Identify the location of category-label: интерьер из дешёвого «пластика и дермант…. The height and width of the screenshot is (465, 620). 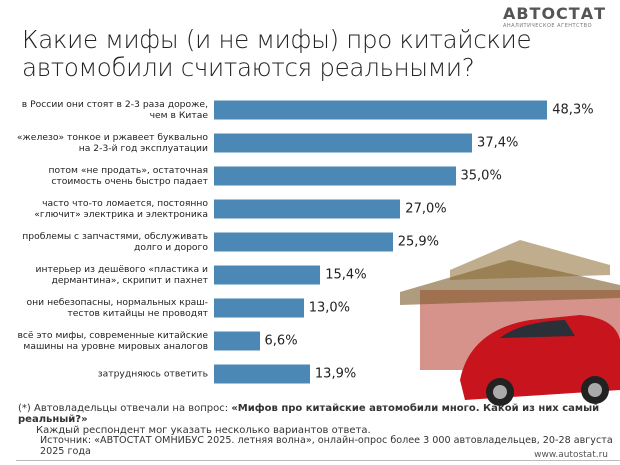
(121, 275).